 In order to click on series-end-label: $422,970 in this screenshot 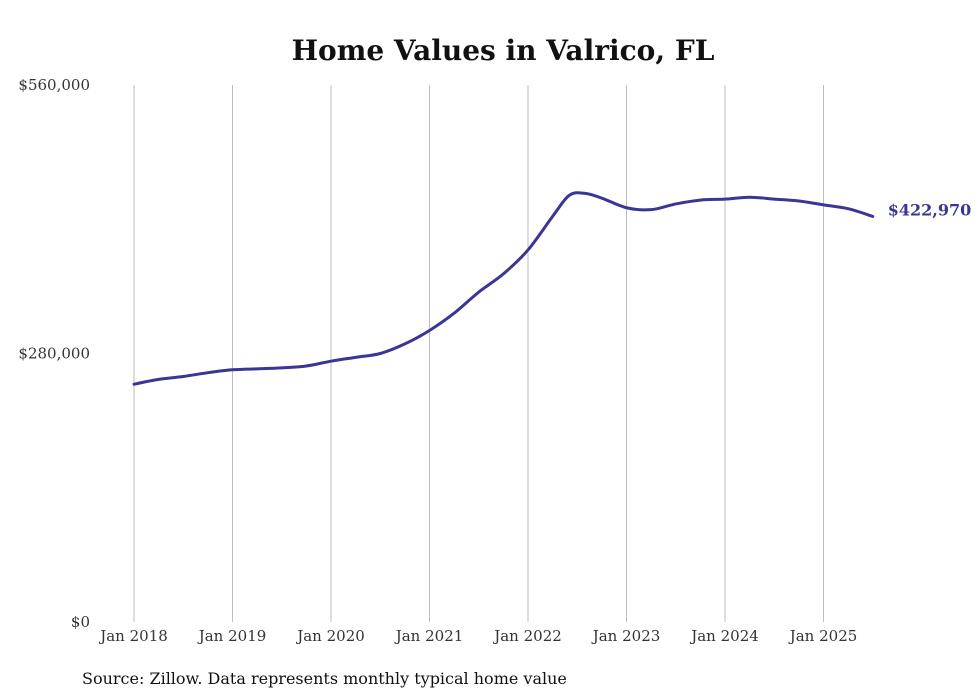, I will do `click(930, 209)`.